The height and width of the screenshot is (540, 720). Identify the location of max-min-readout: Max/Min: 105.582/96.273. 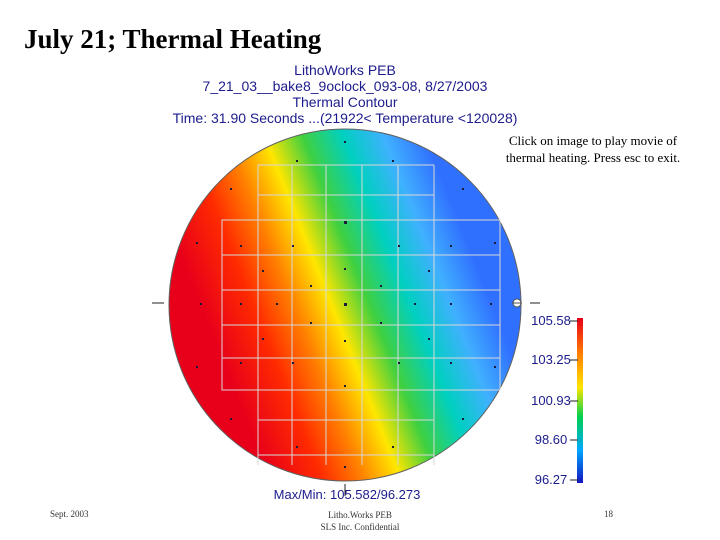
(347, 494).